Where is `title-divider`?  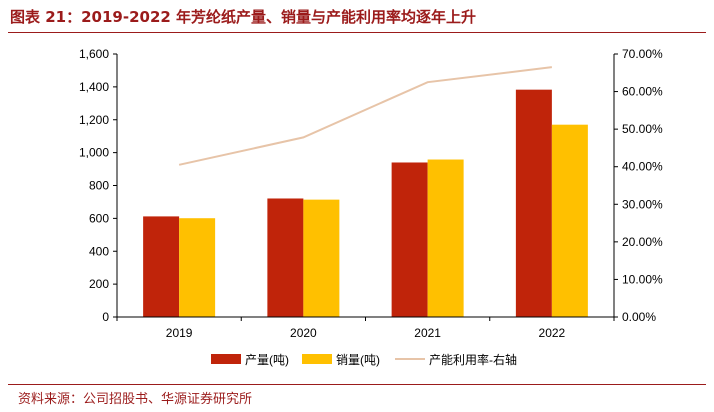
title-divider is located at coordinates (357, 32).